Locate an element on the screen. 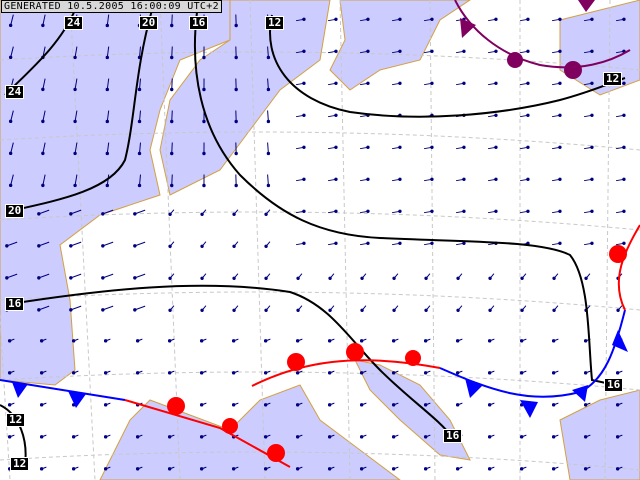 This screenshot has height=480, width=640. generated-timestamp: GENERATED 10.5.2005 16:00:09 UTC+2 is located at coordinates (111, 6).